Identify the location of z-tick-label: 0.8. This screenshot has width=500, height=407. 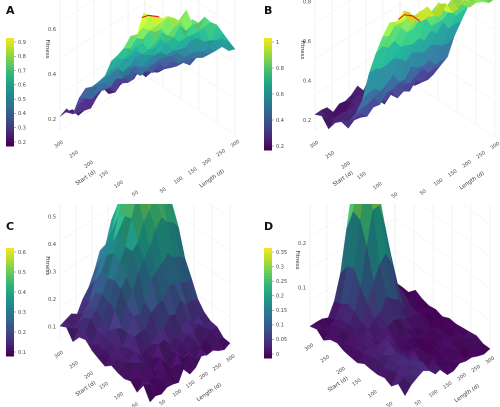
(307, 2).